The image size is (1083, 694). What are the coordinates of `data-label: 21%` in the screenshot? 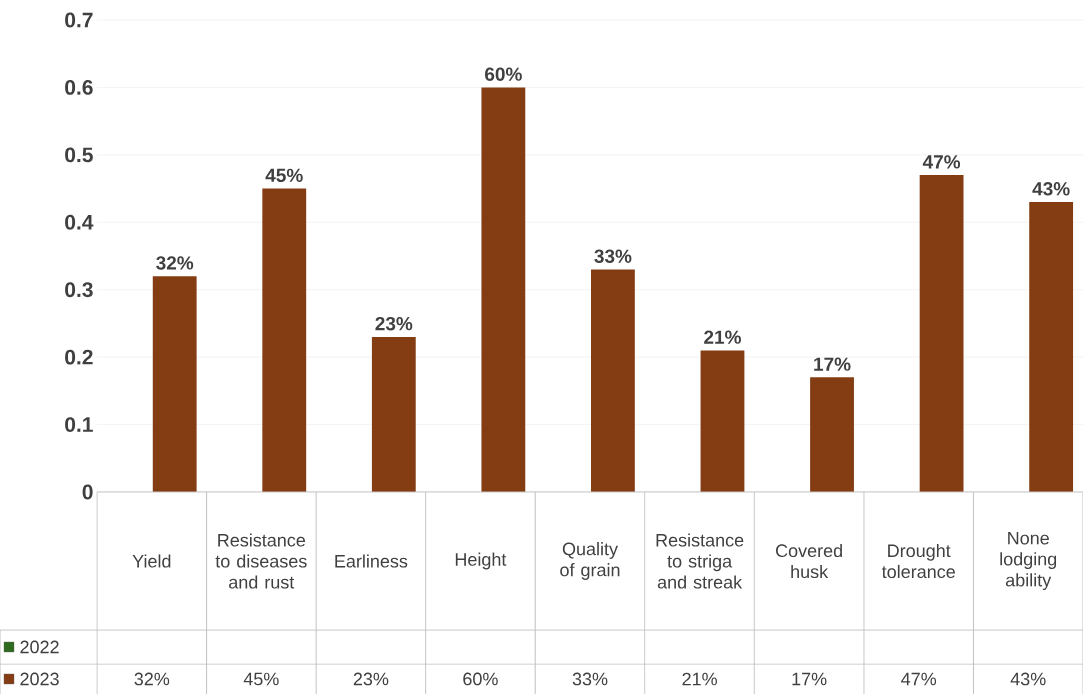 It's located at (699, 679).